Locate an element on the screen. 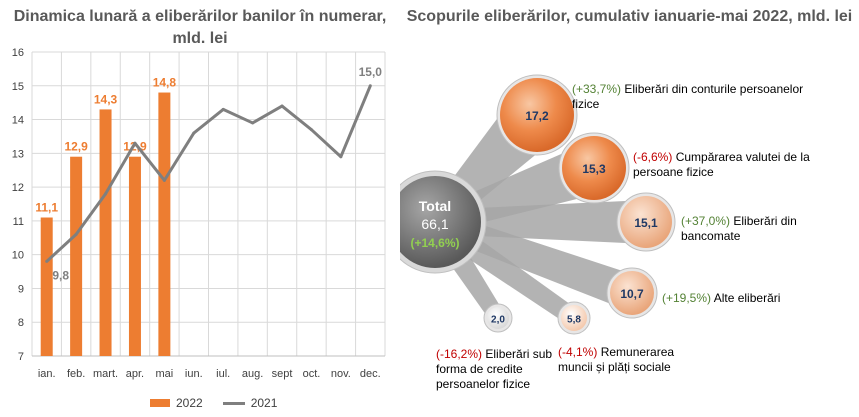  bar-value-label: 14,3 is located at coordinates (106, 99).